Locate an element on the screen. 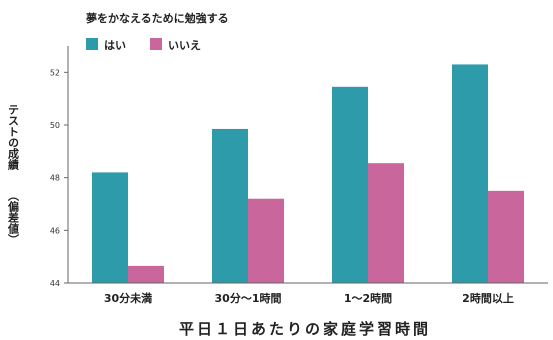  legend: はい いいえ is located at coordinates (143, 45).